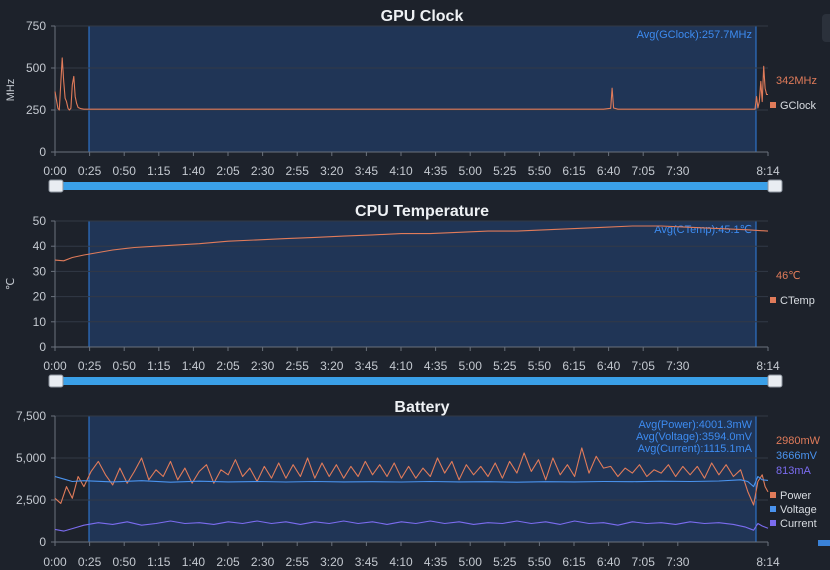 Image resolution: width=830 pixels, height=570 pixels. I want to click on power-series-line, so click(411, 476).